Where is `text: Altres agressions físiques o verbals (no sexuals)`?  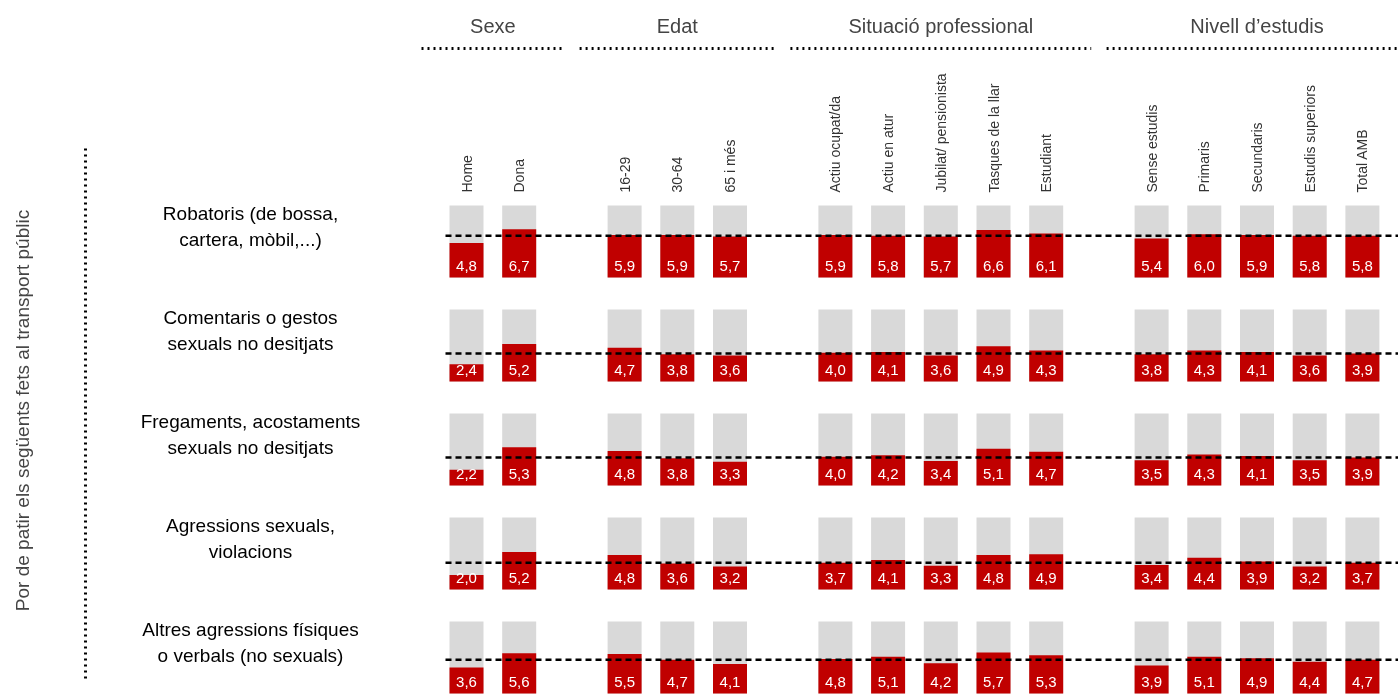
text: Altres agressions físiques o verbals (no sexuals) is located at coordinates (250, 642).